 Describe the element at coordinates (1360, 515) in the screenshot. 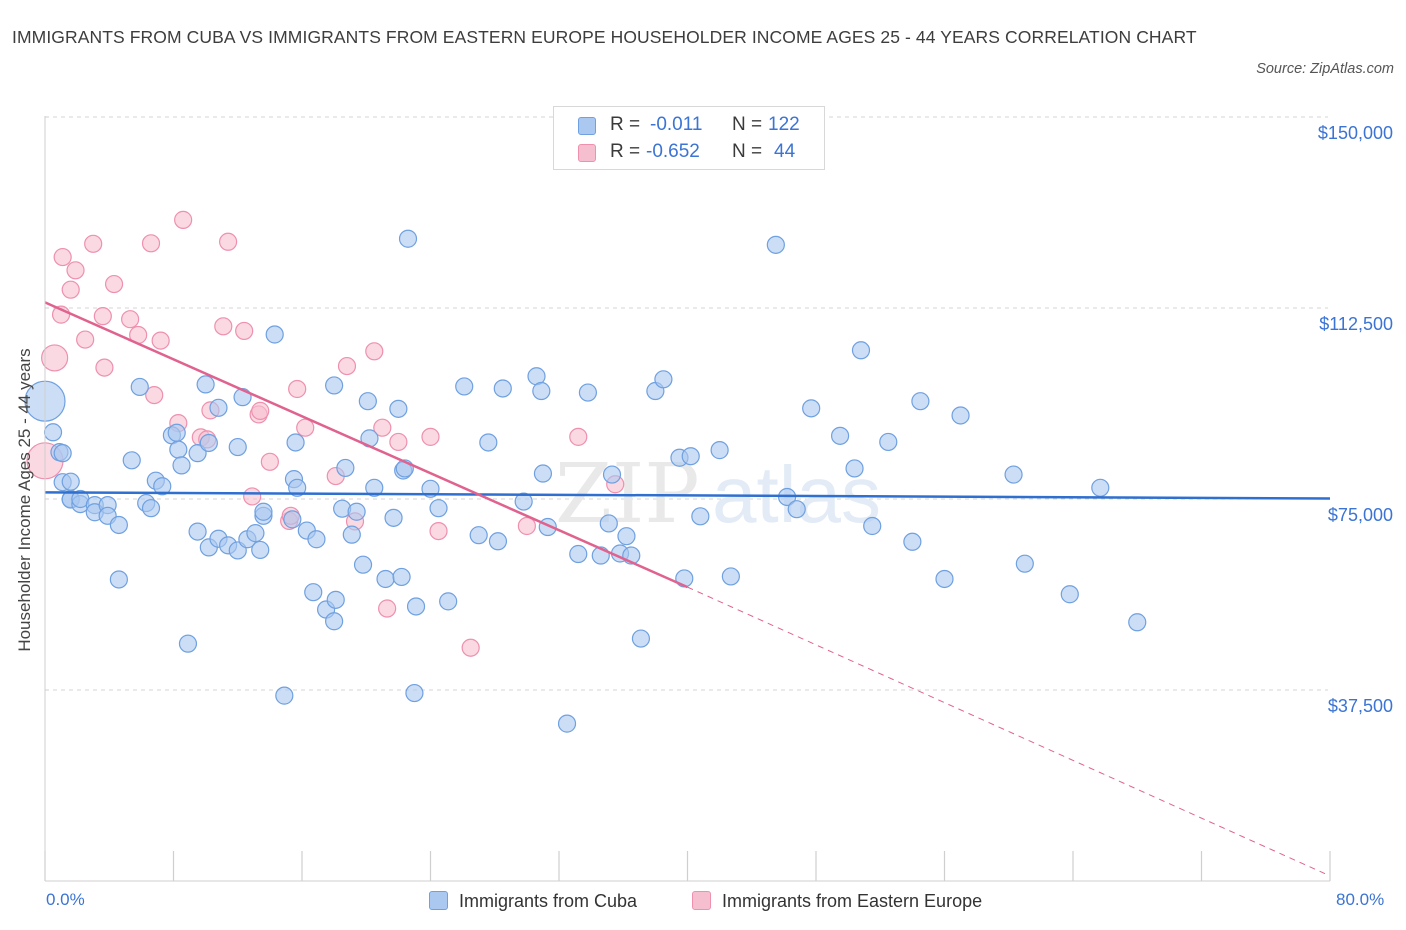

I see `y-tick-label: $75,000` at that location.